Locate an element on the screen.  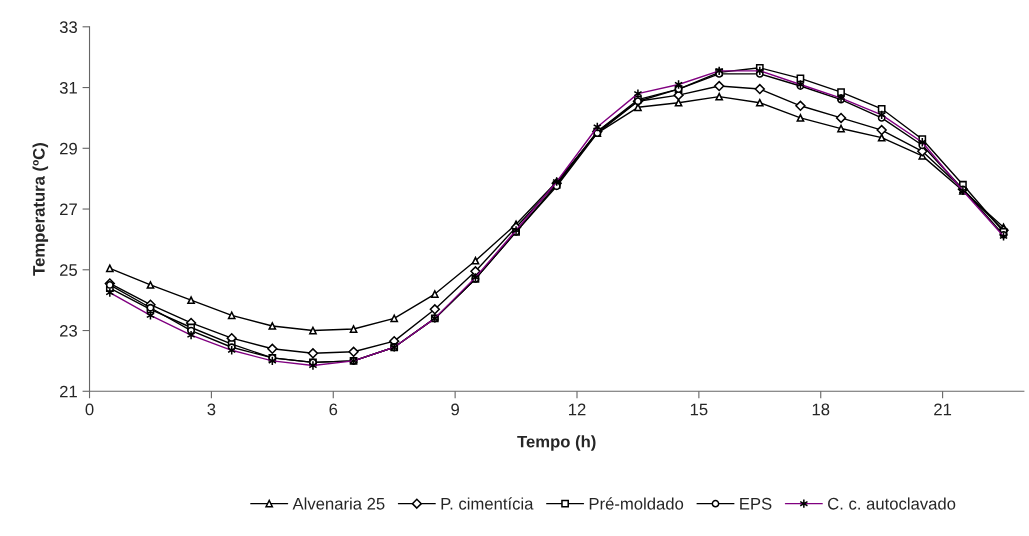
y-tick-label: 25 is located at coordinates (69, 270).